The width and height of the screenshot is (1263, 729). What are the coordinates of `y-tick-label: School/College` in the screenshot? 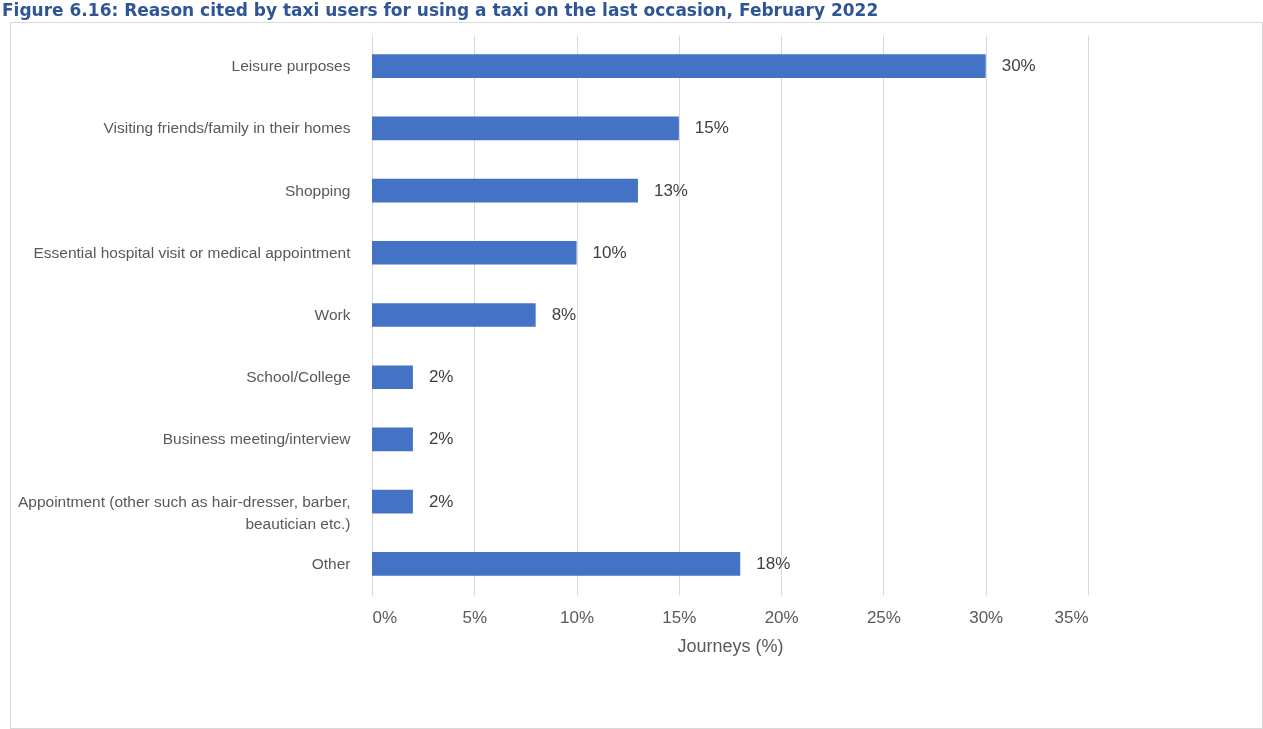 It's located at (298, 377).